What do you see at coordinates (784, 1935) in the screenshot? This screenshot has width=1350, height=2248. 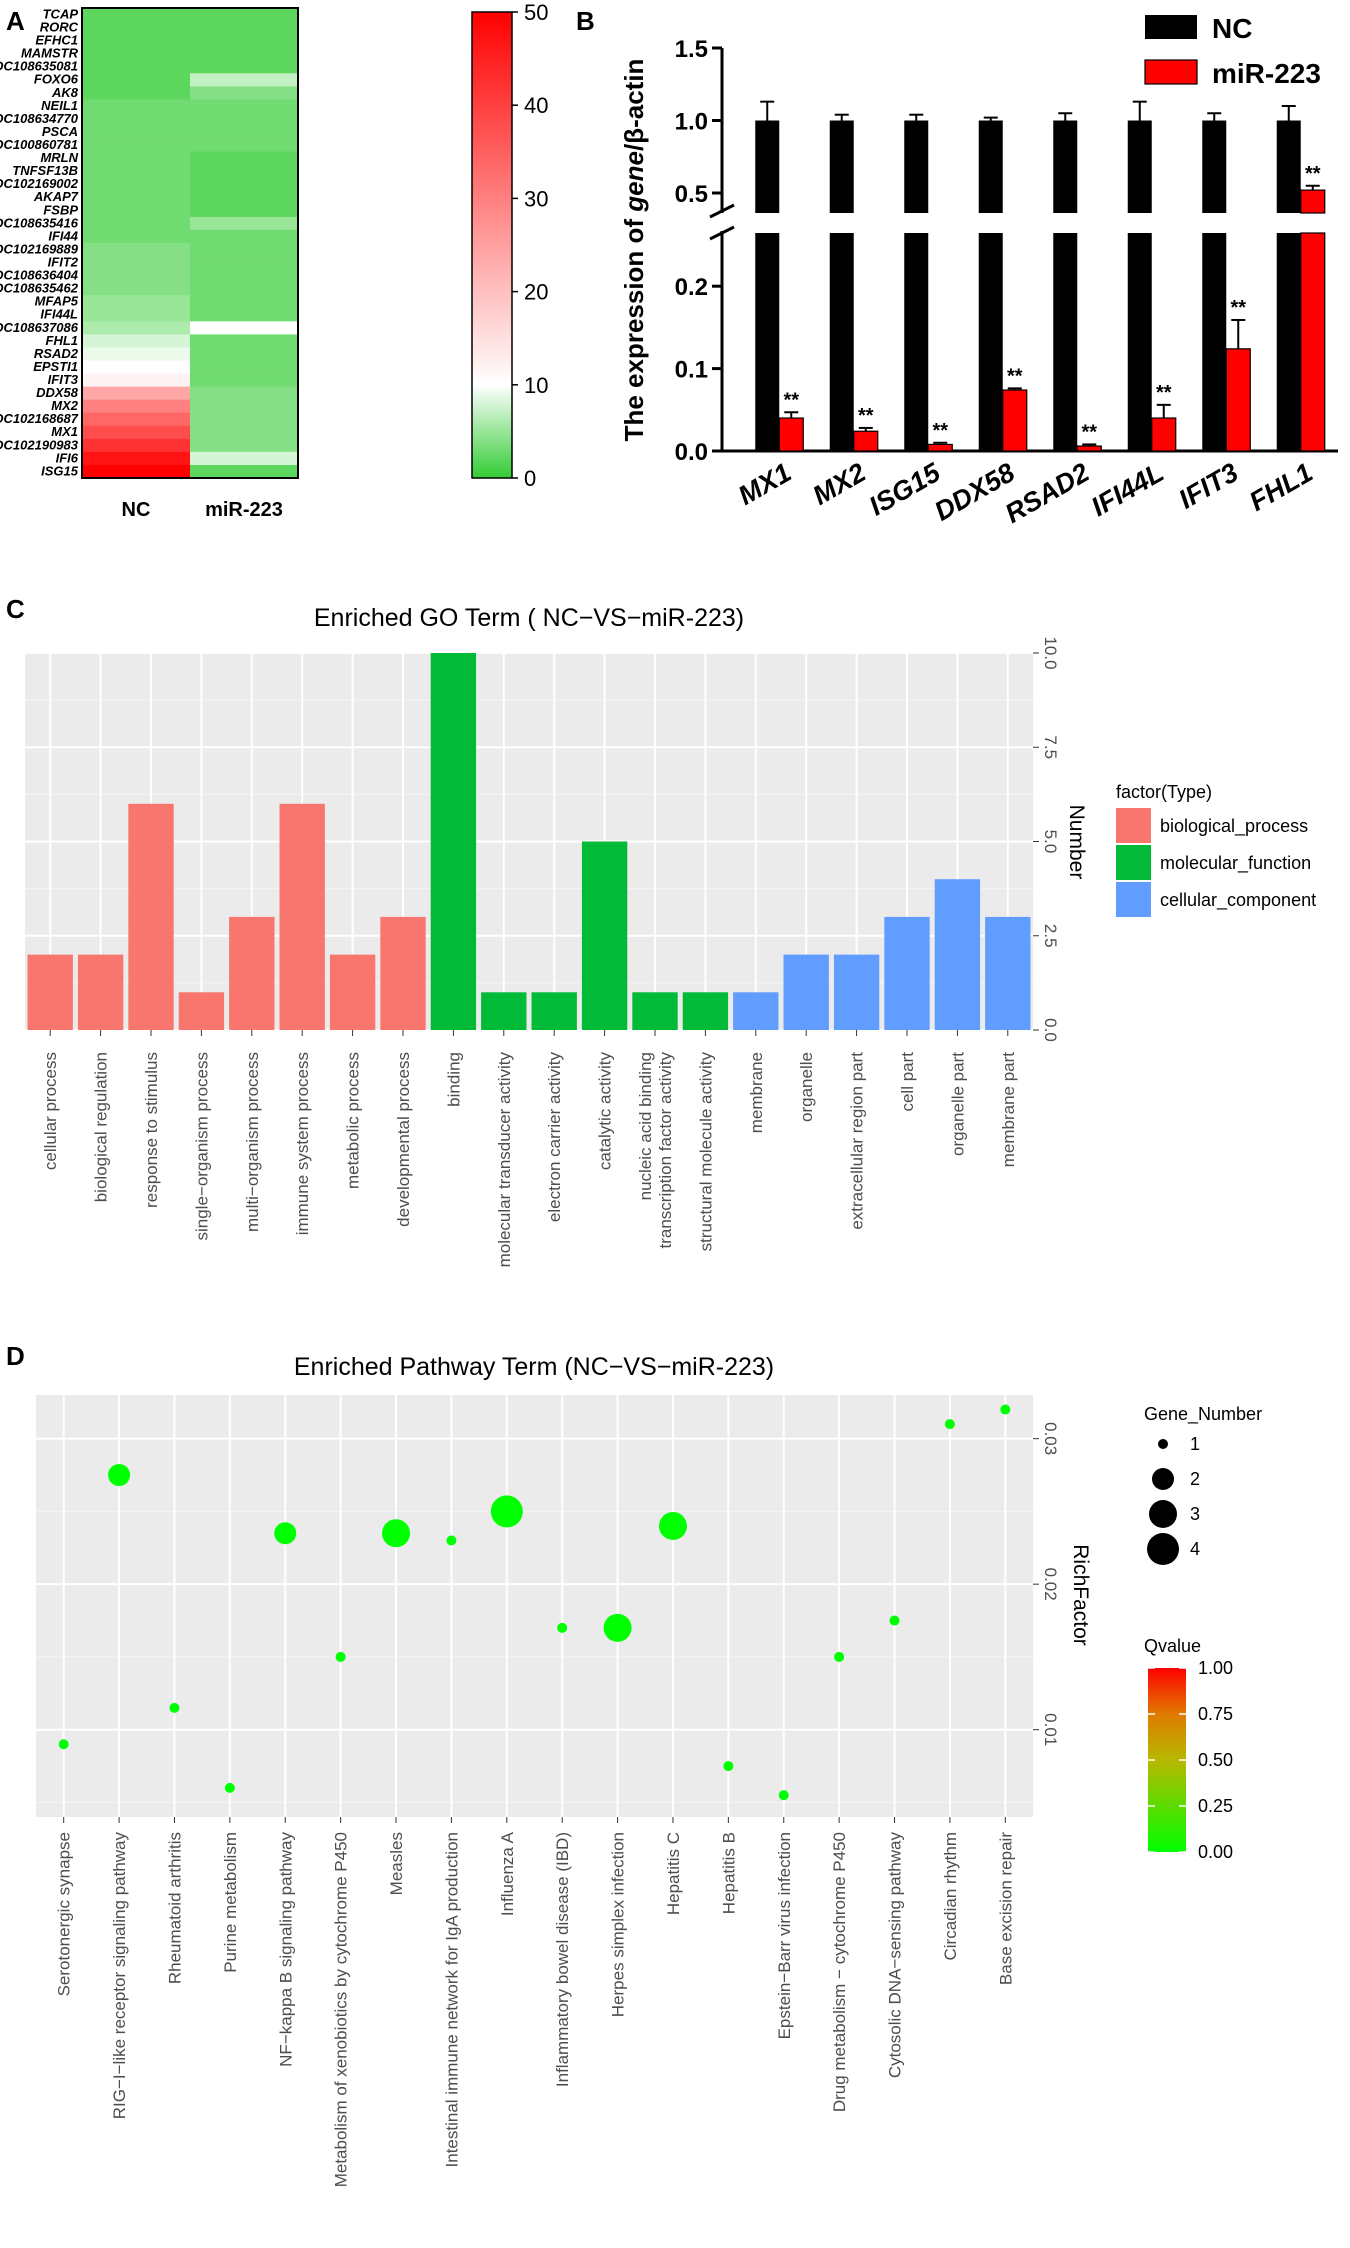 I see `x-category-label: Epstein−Barr virus infection` at bounding box center [784, 1935].